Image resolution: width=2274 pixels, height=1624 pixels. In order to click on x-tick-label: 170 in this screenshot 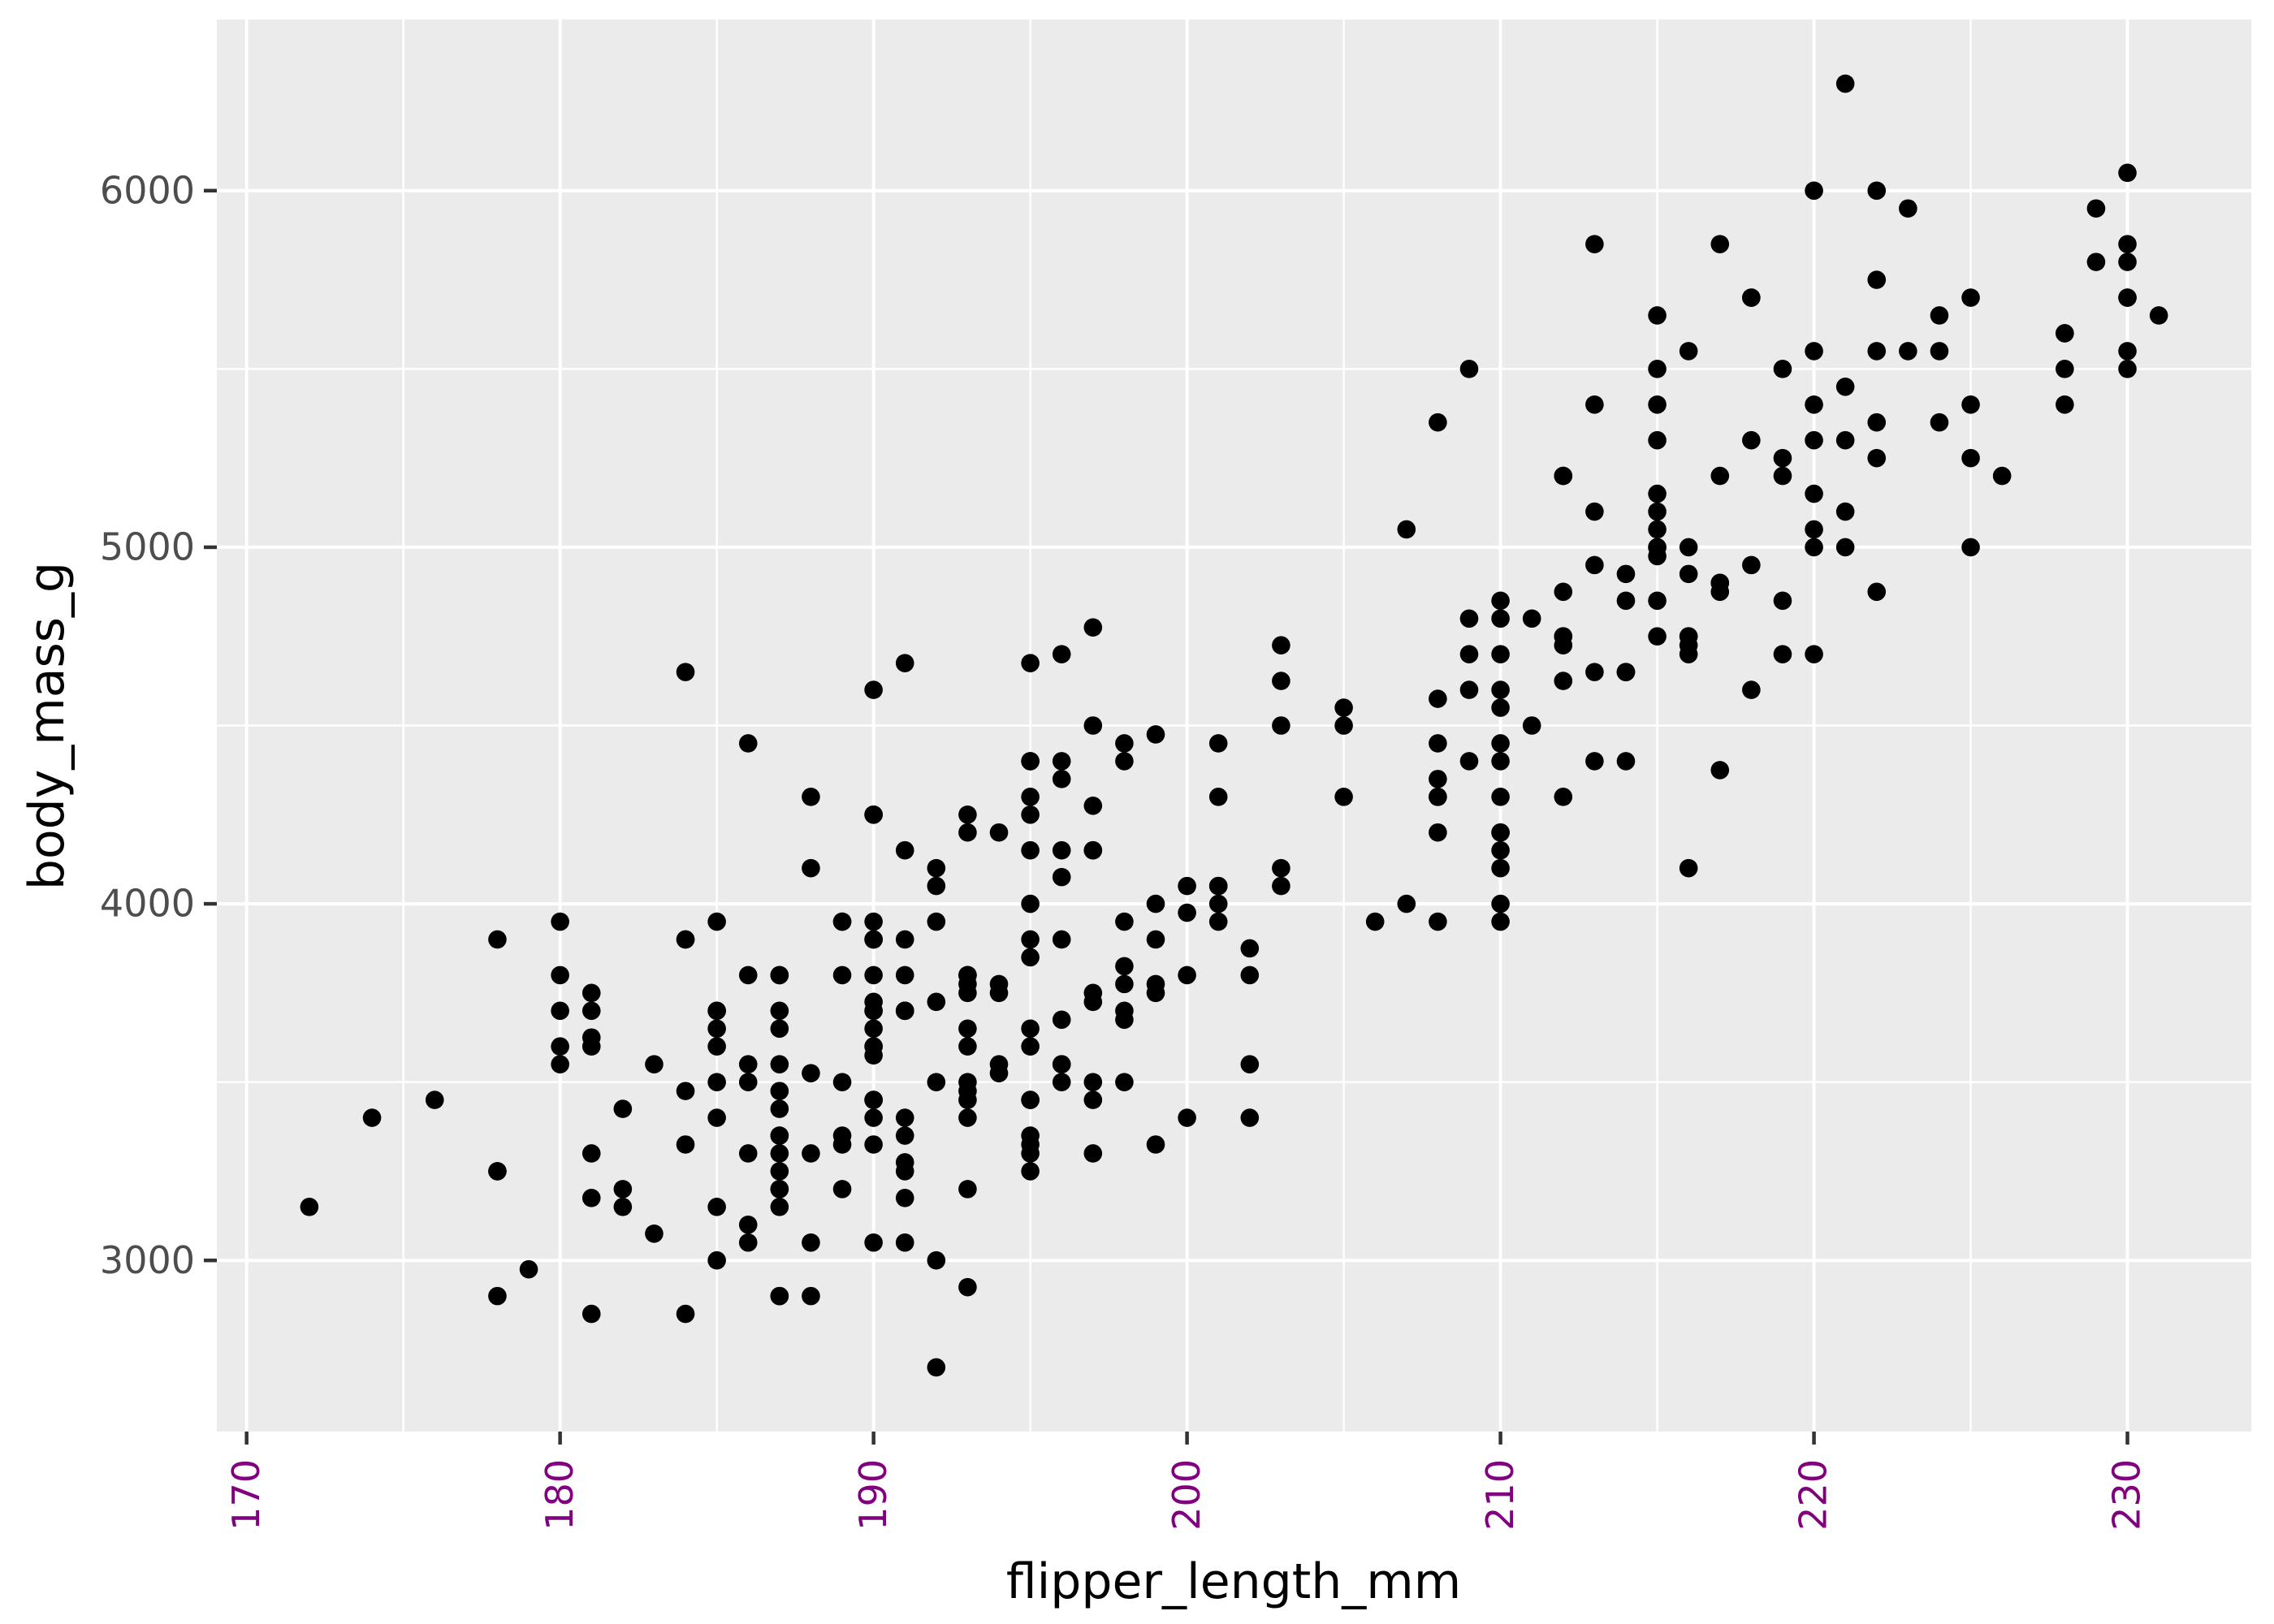, I will do `click(246, 1495)`.